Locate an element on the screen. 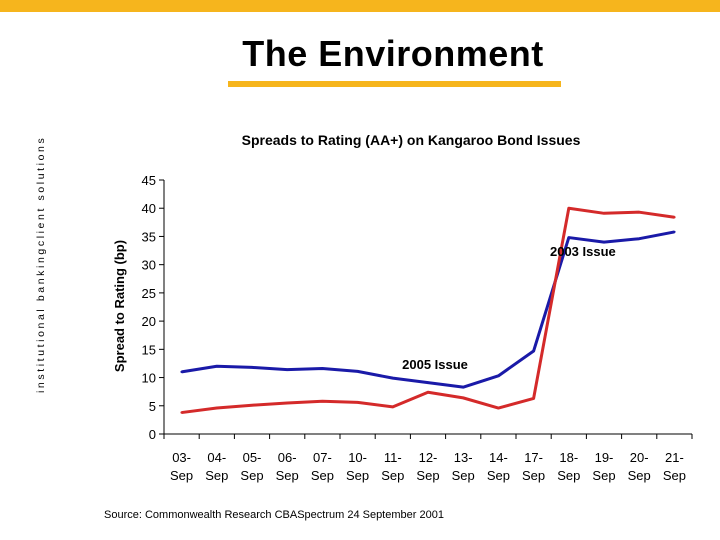  x-tick-label: 13- is located at coordinates (463, 457).